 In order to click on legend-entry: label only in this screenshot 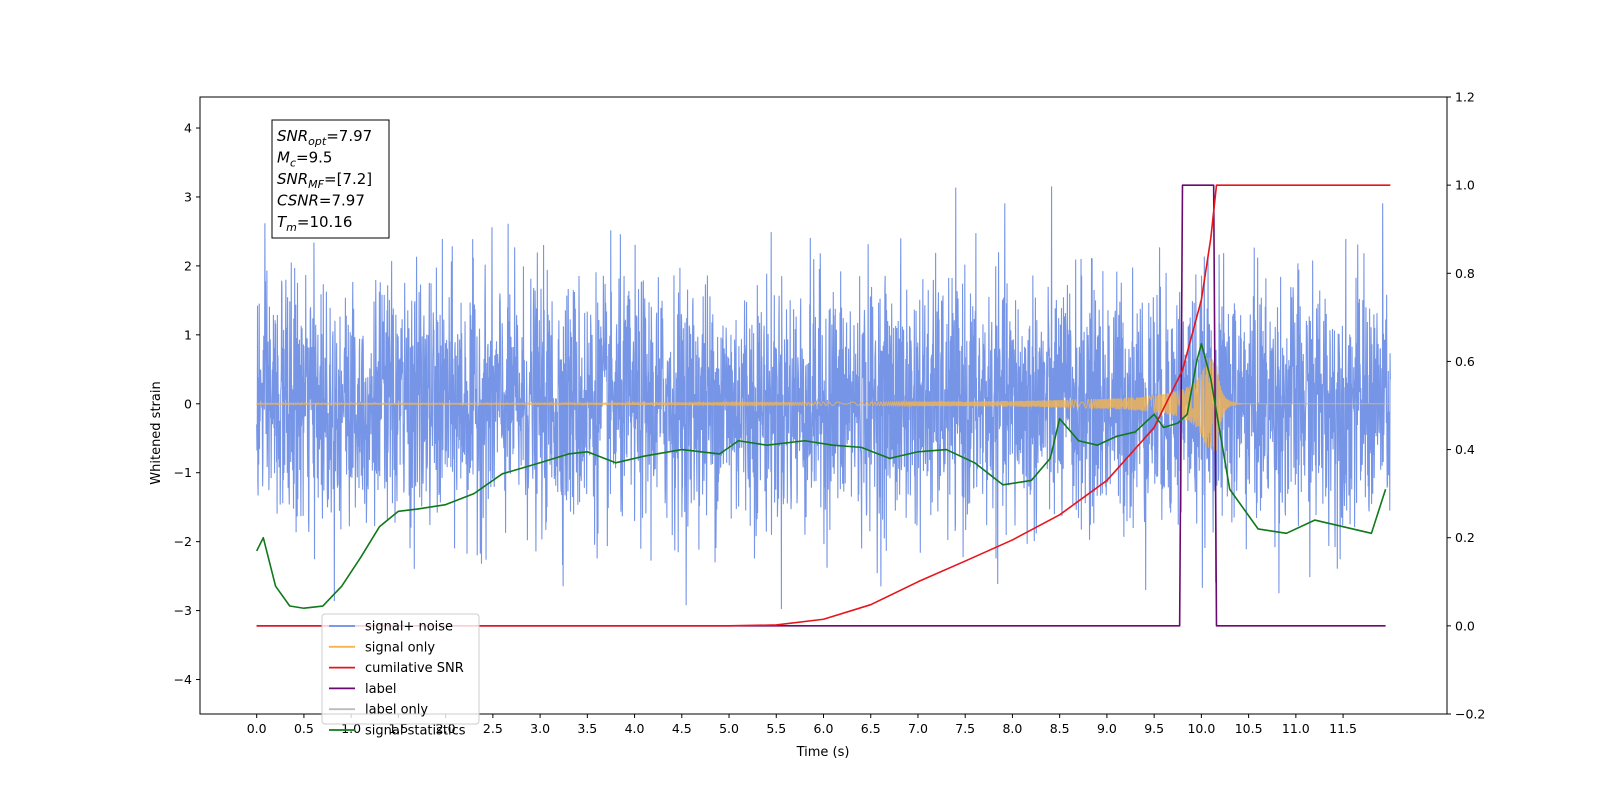, I will do `click(396, 710)`.